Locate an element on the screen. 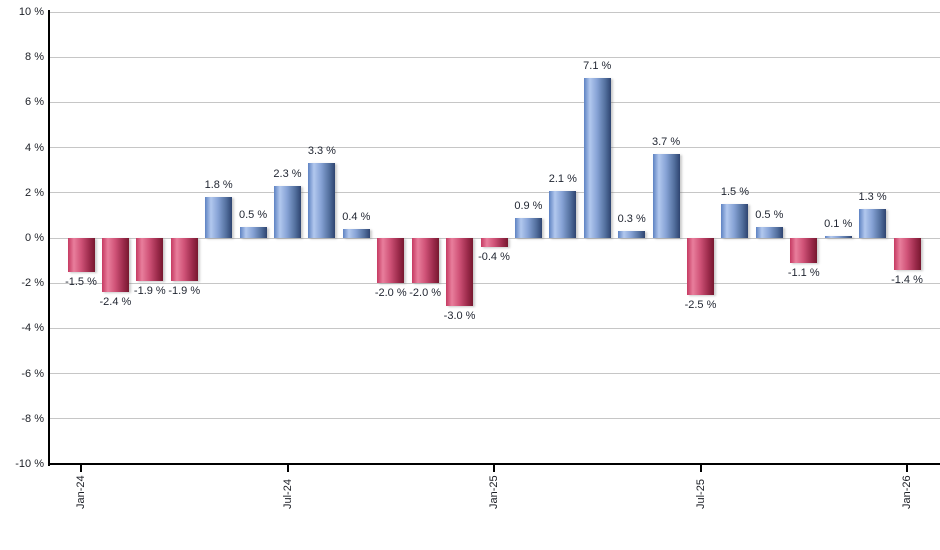 Image resolution: width=940 pixels, height=550 pixels. x-axis-tick-label: Jul-25 is located at coordinates (700, 494).